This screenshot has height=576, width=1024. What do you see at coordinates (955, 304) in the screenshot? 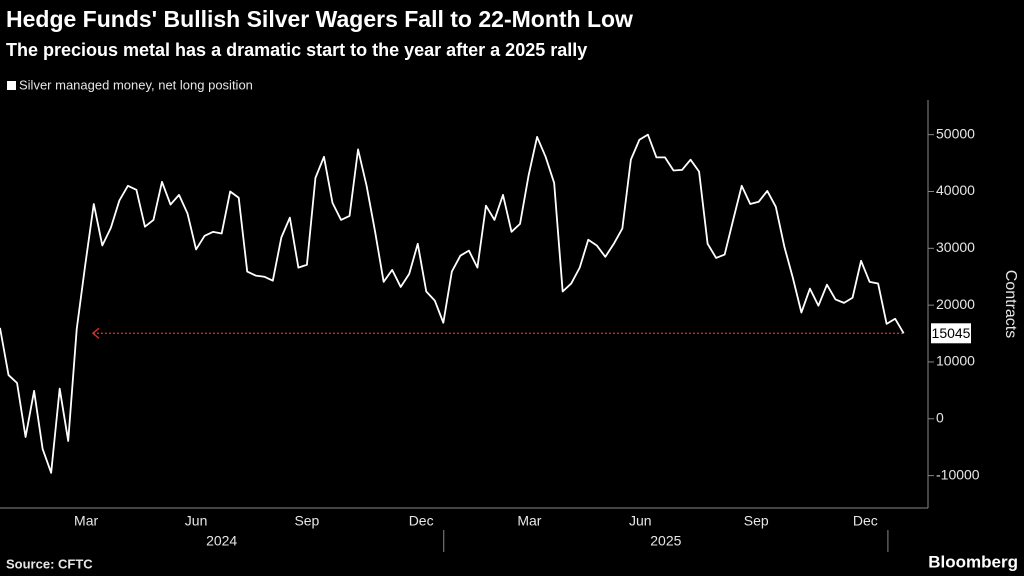
I see `y-tick-label: 20000` at bounding box center [955, 304].